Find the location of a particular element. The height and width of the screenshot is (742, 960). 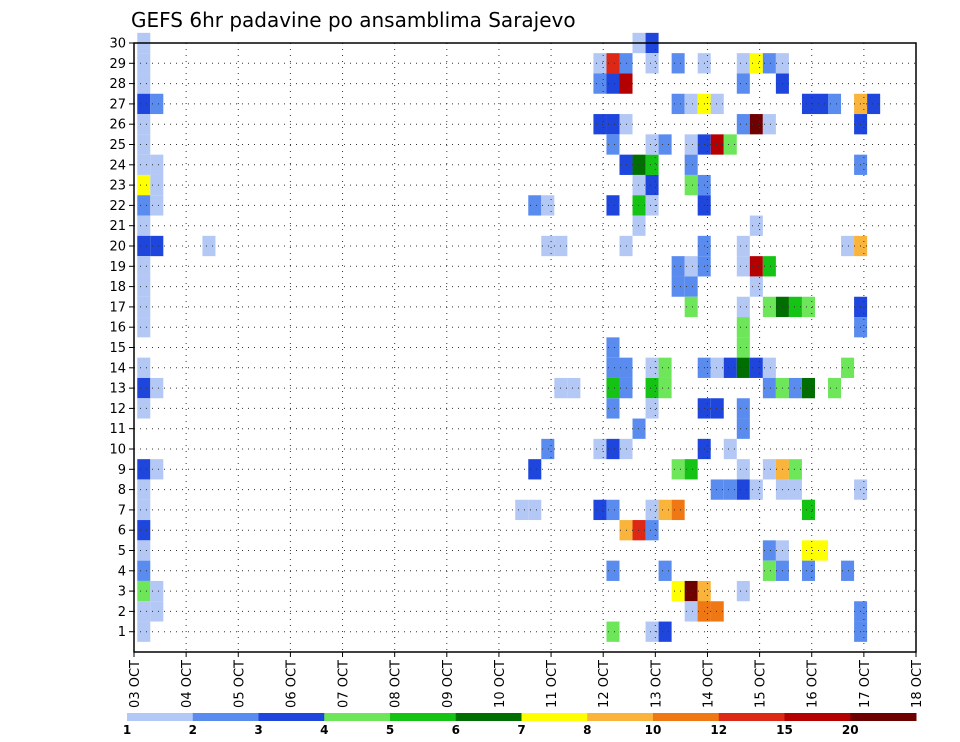

y-tick-label: 25 is located at coordinates (117, 145).